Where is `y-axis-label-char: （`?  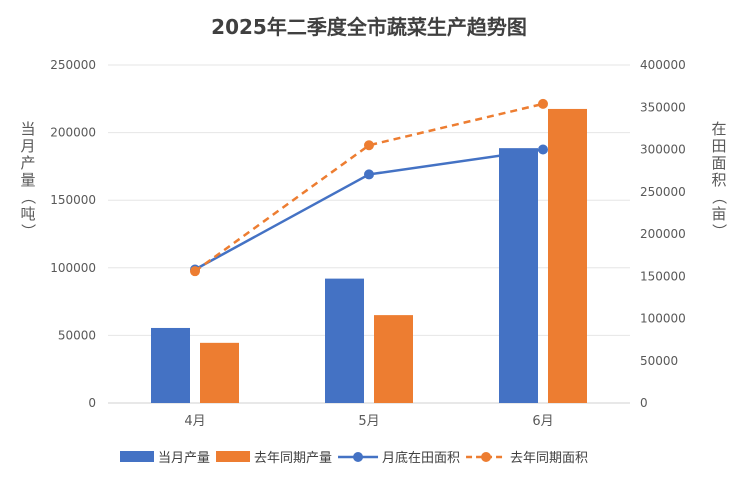 y-axis-label-char: （ is located at coordinates (28, 196).